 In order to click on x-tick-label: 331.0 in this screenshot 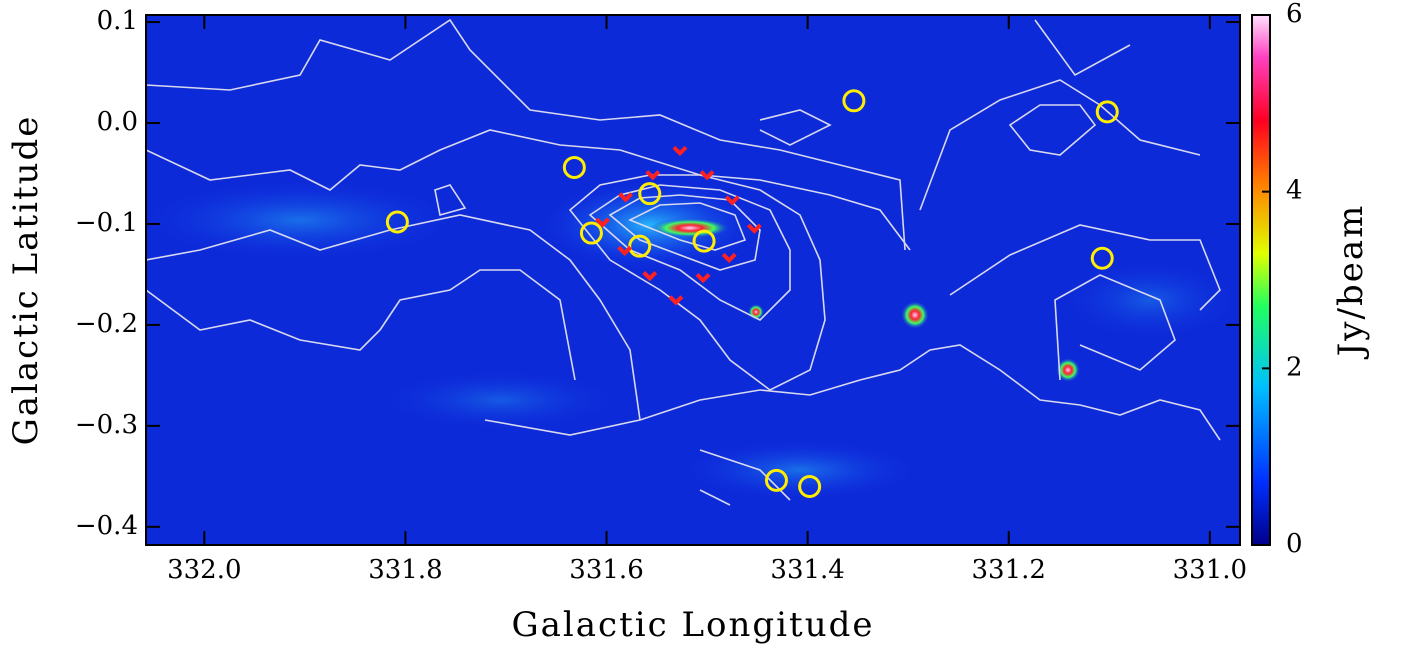, I will do `click(1210, 570)`.